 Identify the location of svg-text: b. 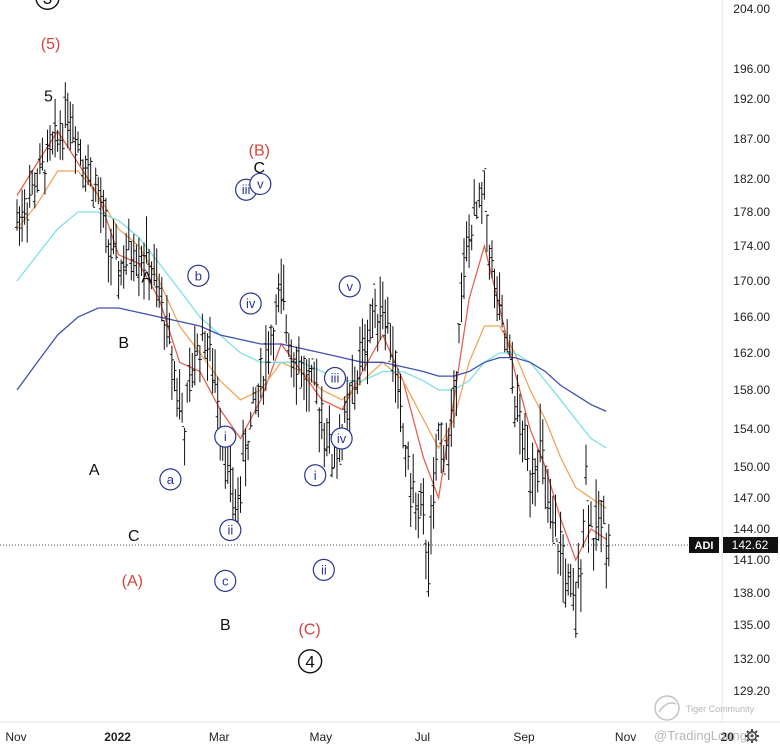
(198, 275).